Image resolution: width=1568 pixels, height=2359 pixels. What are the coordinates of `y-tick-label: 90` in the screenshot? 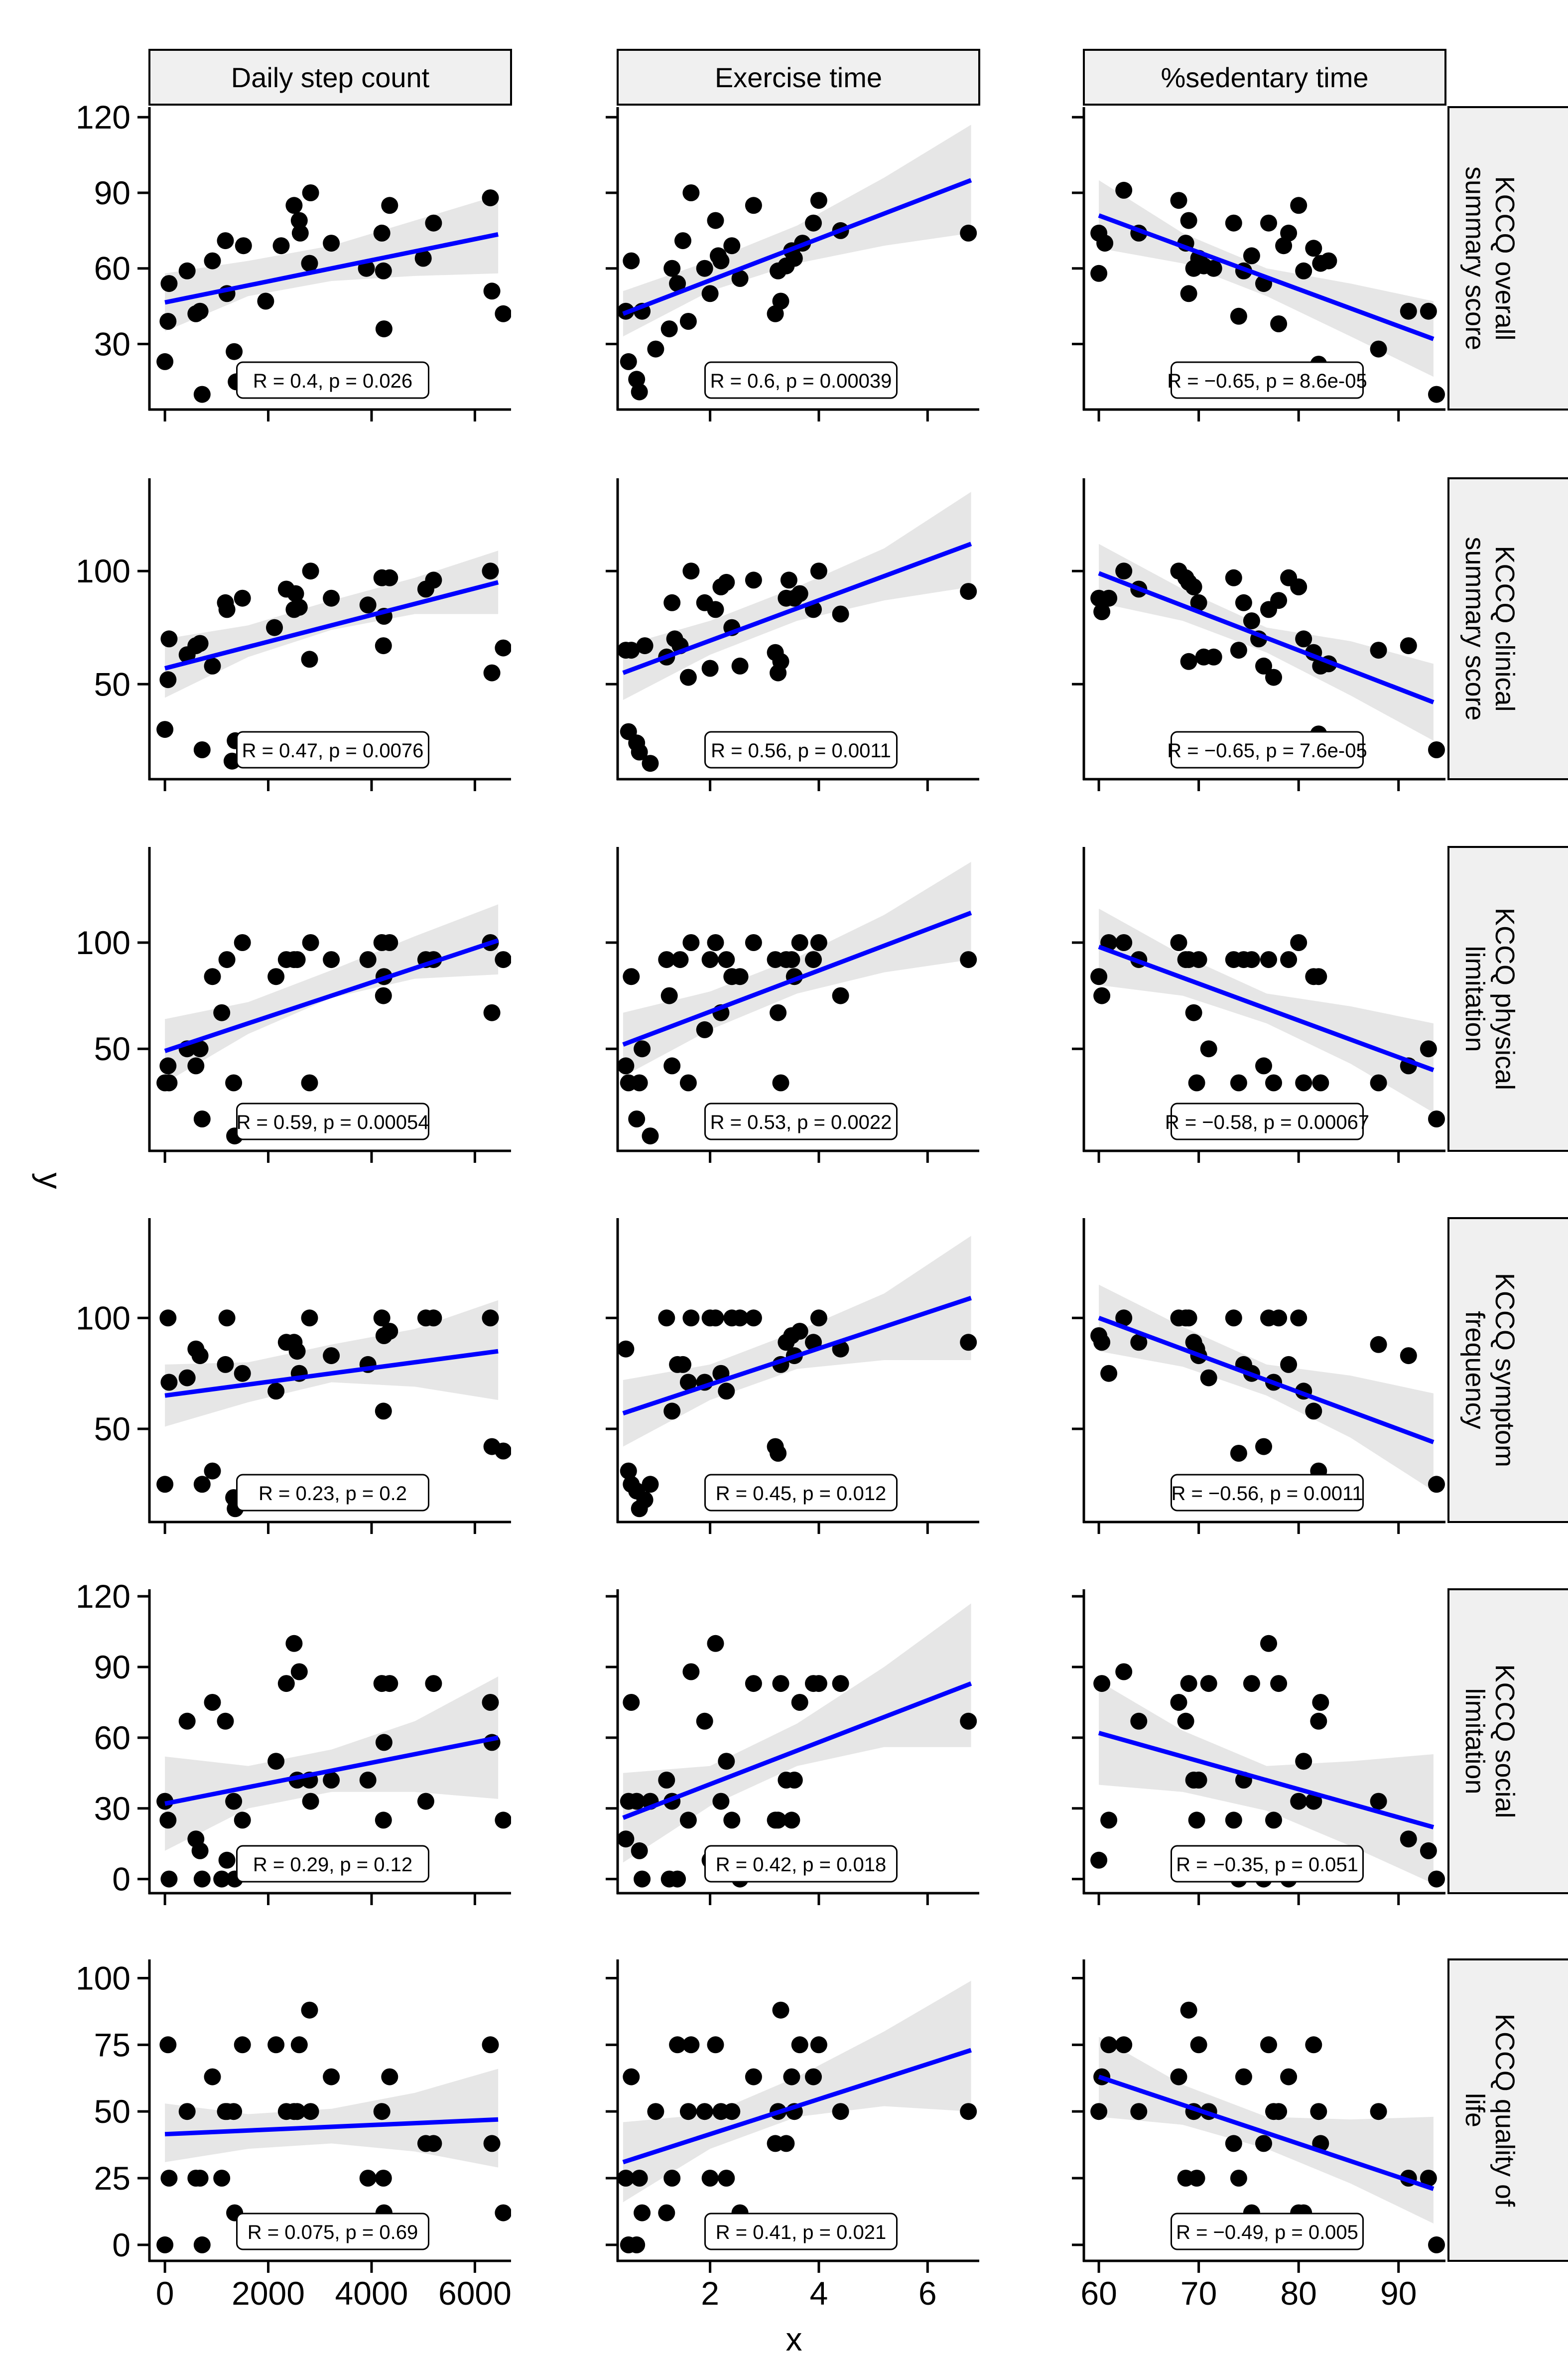 It's located at (113, 1667).